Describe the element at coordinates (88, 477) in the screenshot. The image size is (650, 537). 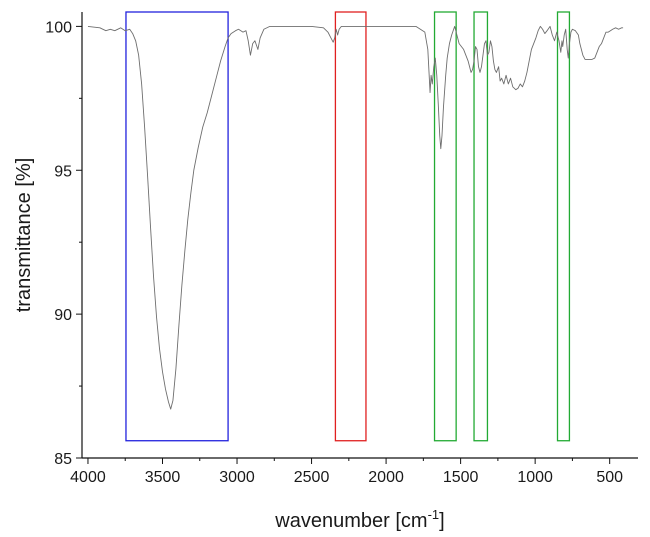
I see `x-tick-label-4000: 4000` at that location.